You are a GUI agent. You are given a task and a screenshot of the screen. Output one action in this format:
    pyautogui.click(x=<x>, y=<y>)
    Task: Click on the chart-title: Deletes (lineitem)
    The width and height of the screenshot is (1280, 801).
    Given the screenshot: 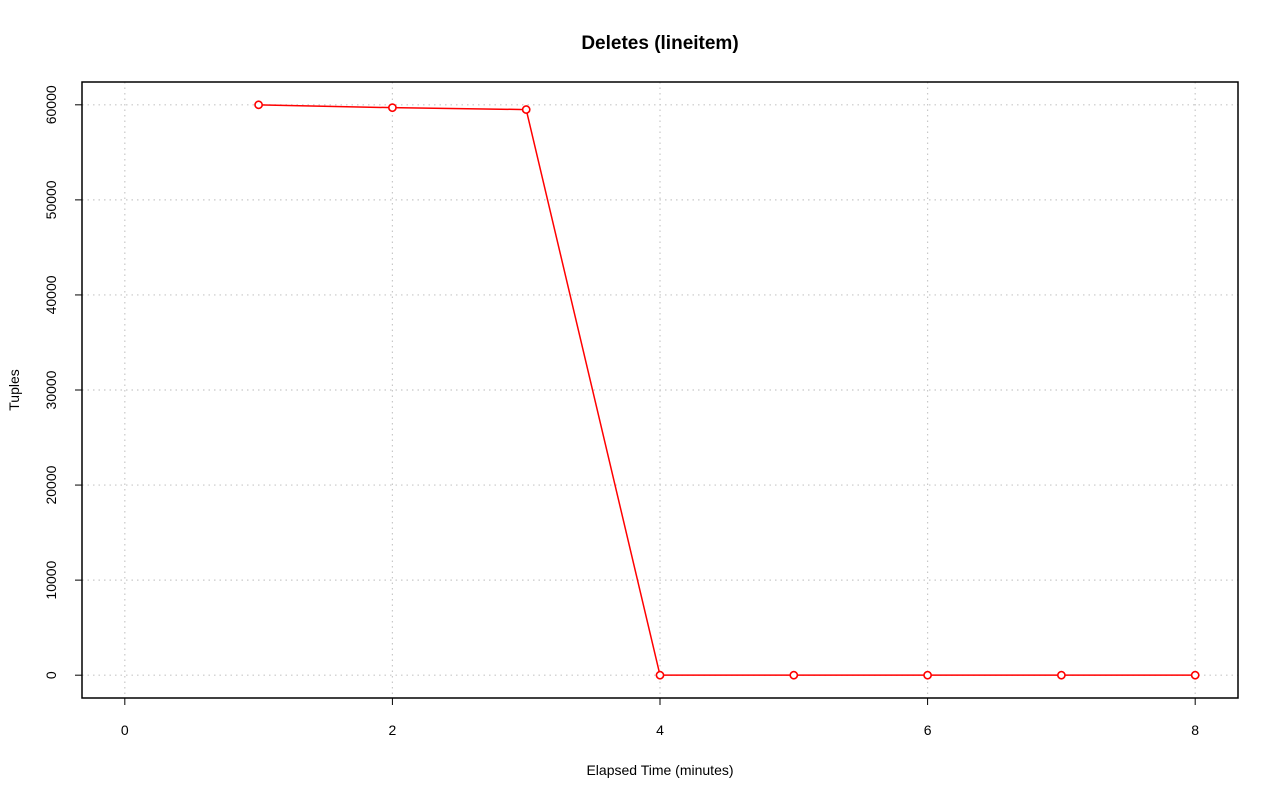 What is the action you would take?
    pyautogui.click(x=659, y=43)
    